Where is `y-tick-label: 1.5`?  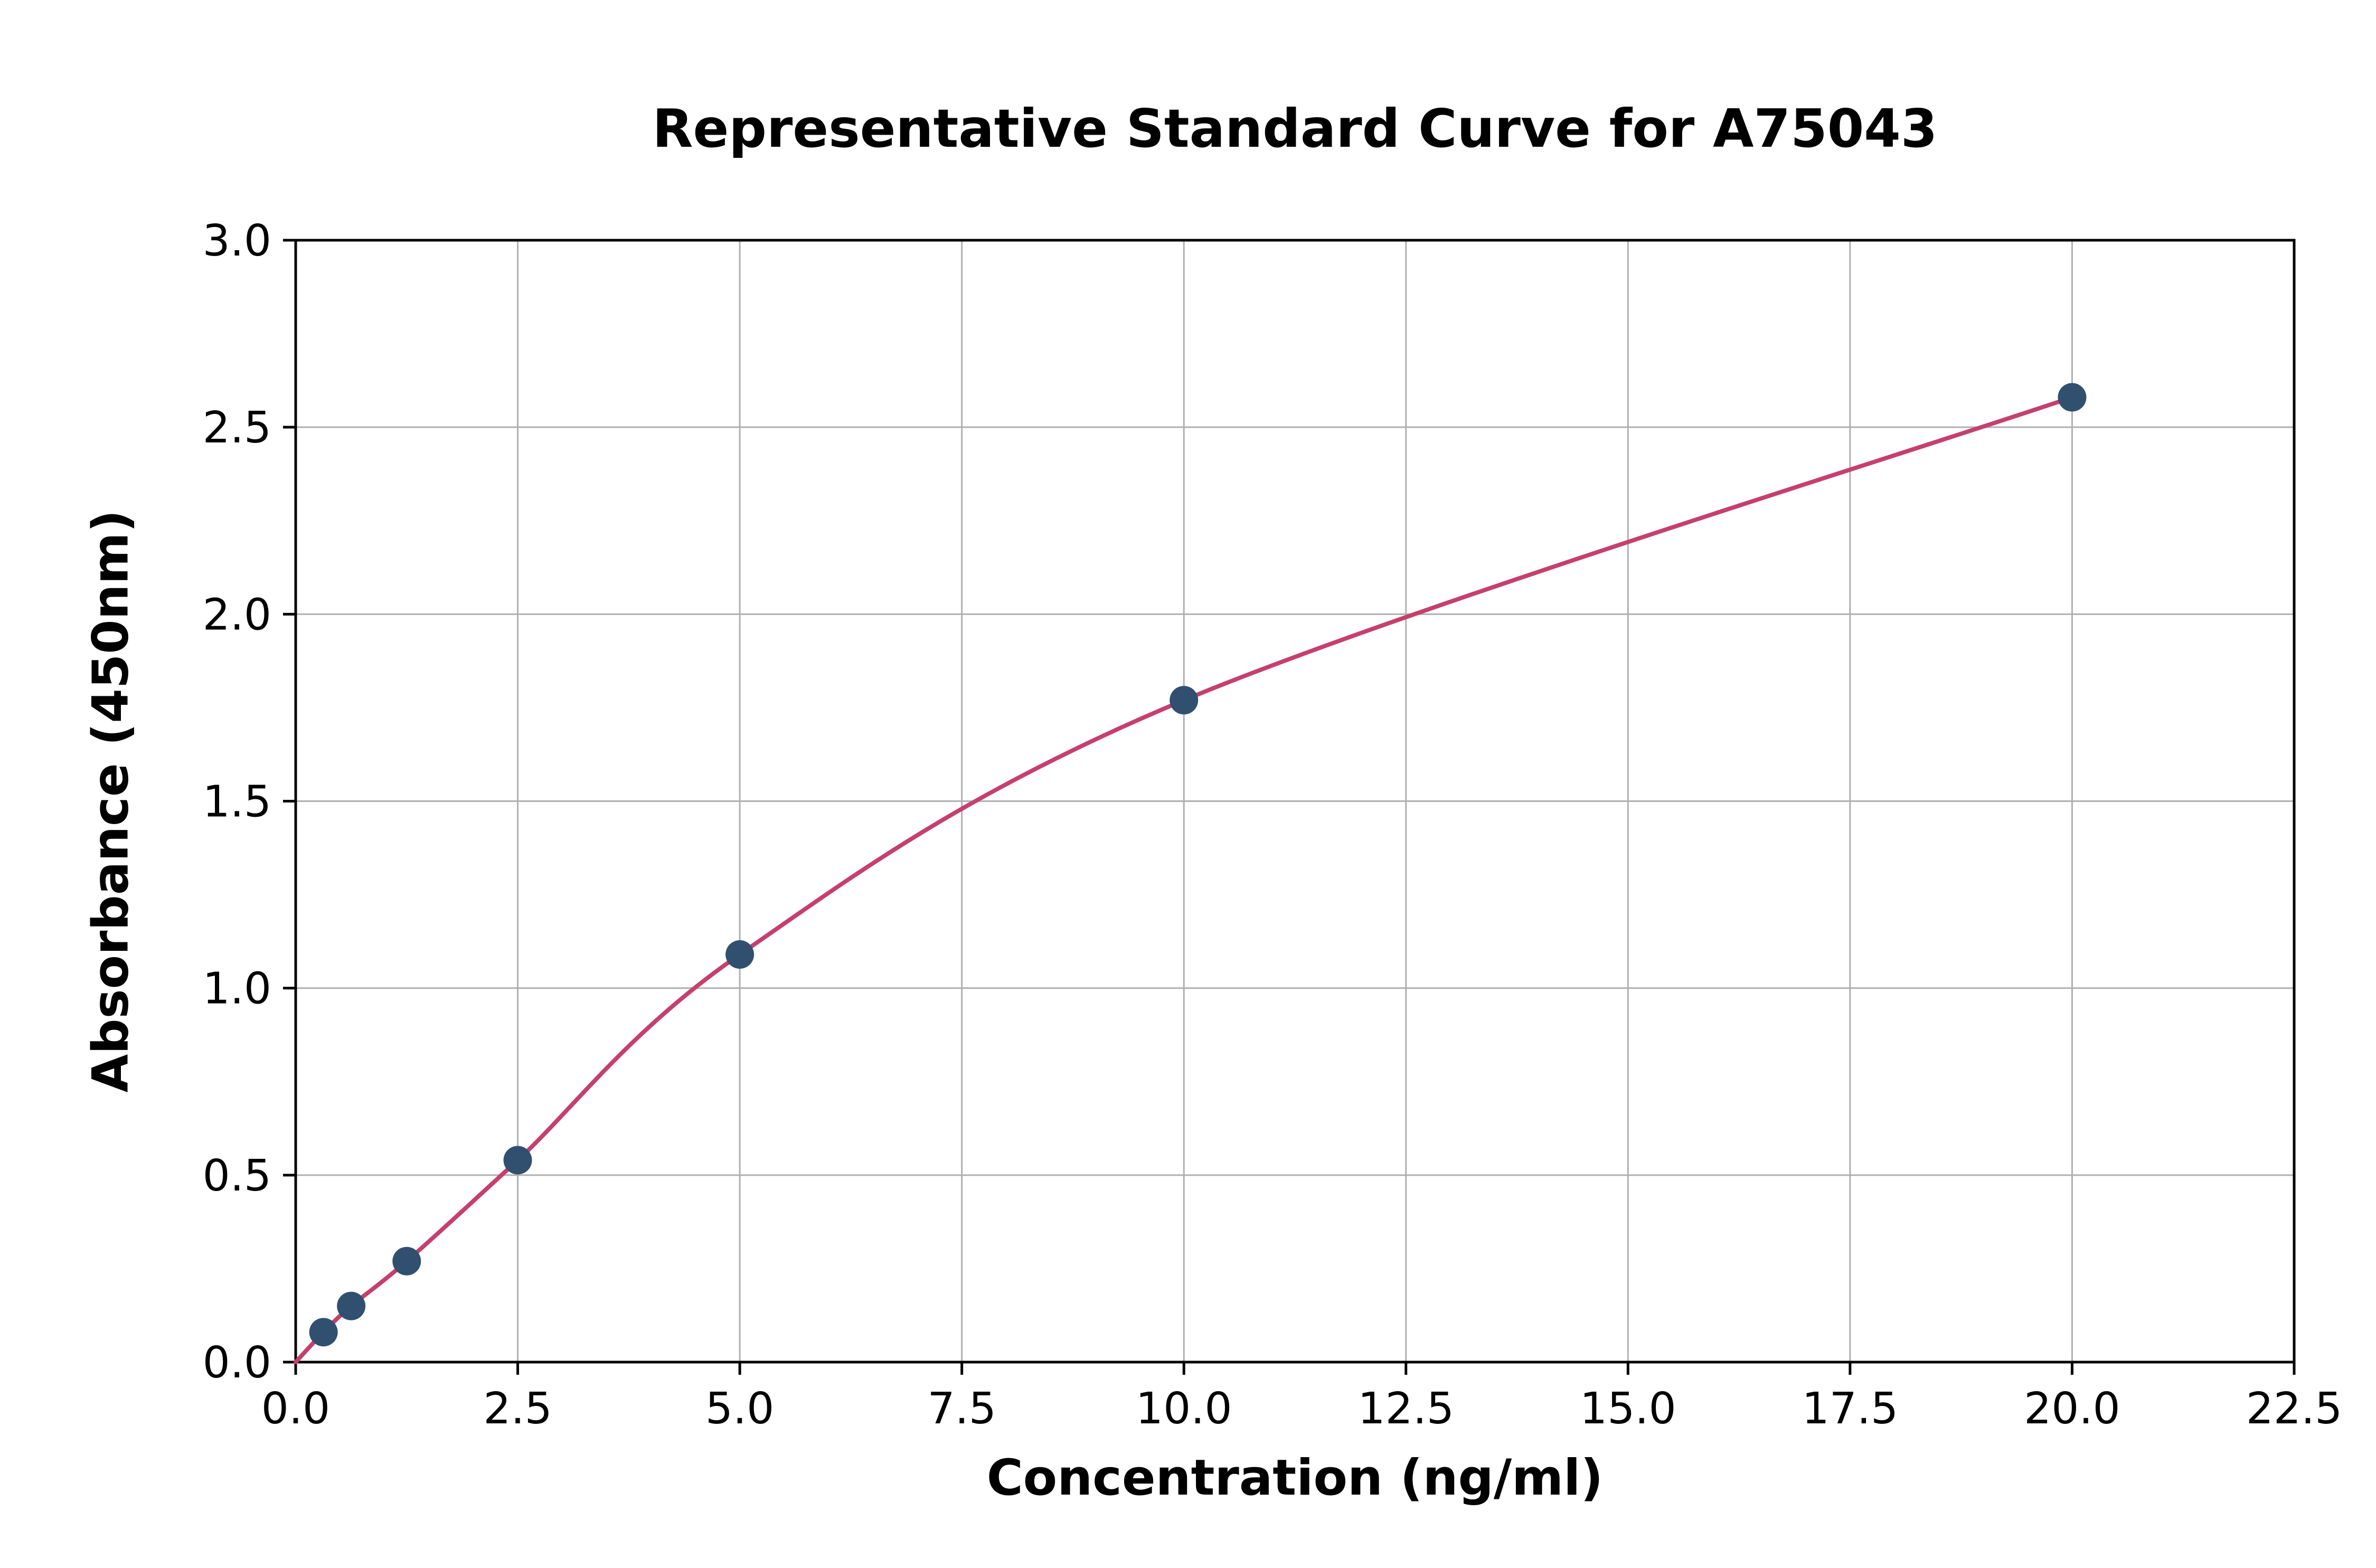
y-tick-label: 1.5 is located at coordinates (237, 802).